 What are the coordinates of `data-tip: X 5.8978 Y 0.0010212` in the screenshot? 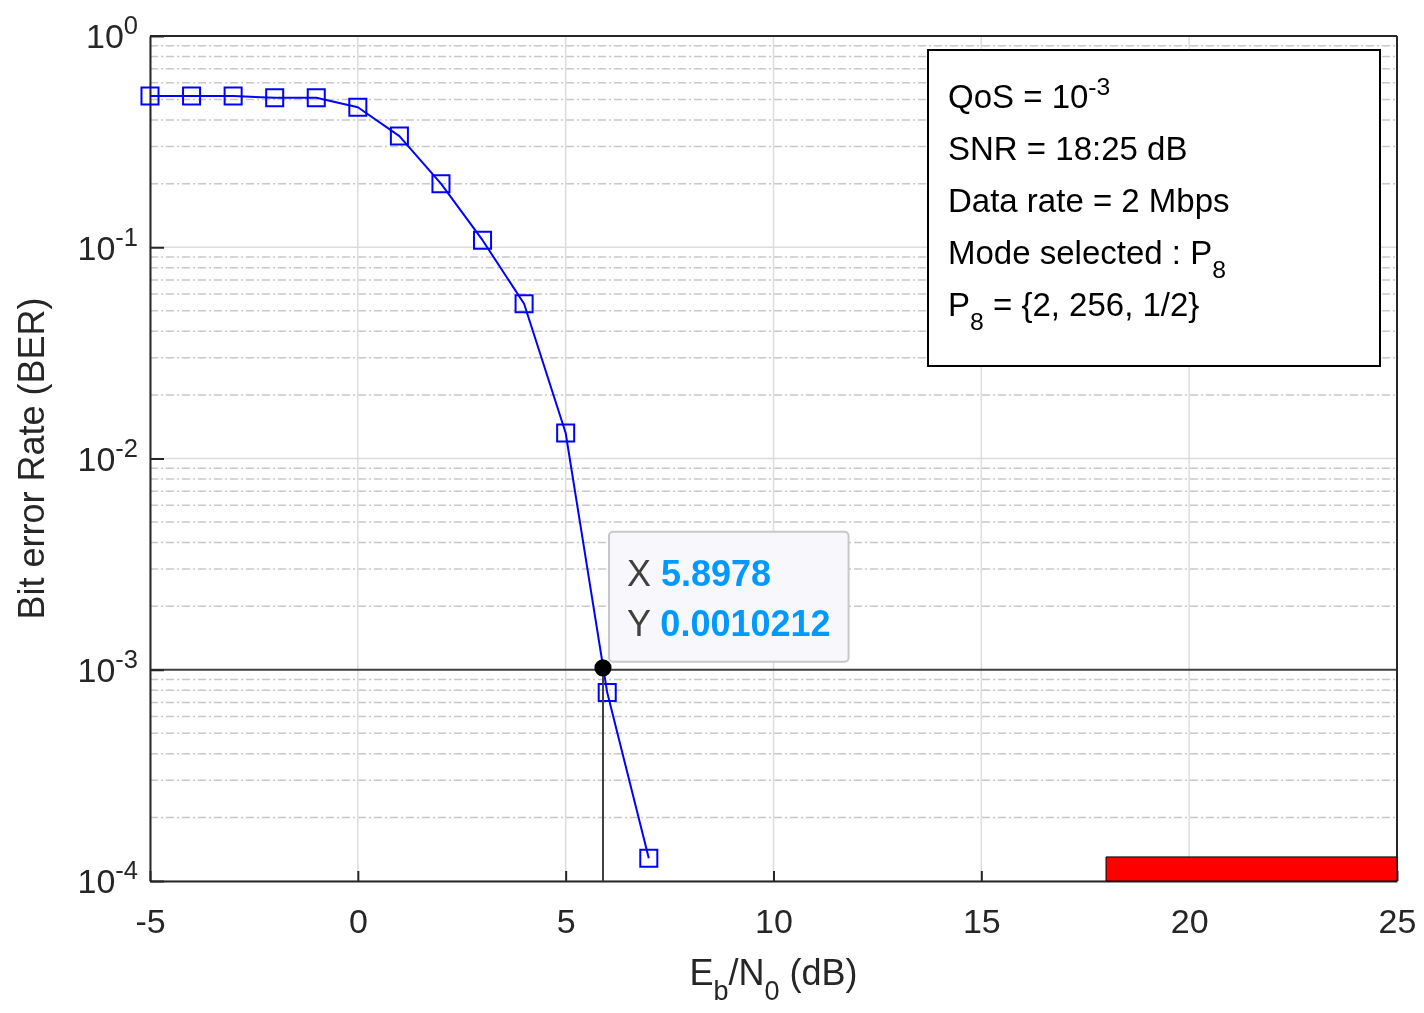 It's located at (729, 596).